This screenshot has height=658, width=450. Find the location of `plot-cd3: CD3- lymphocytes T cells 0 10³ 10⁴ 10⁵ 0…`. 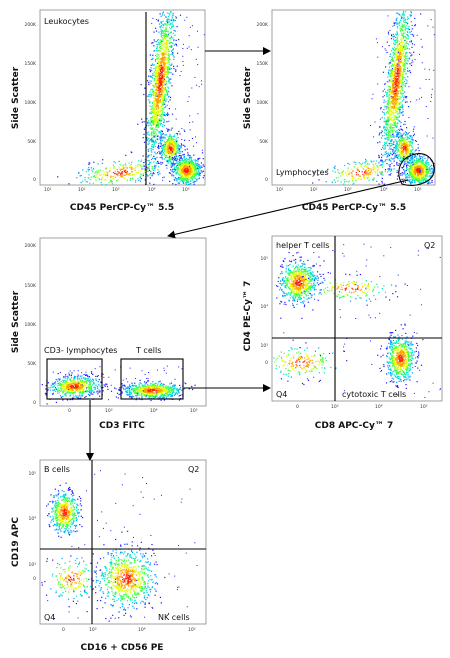

plot-cd3: CD3- lymphocytes T cells 0 10³ 10⁴ 10⁵ 0… is located at coordinates (109, 334).